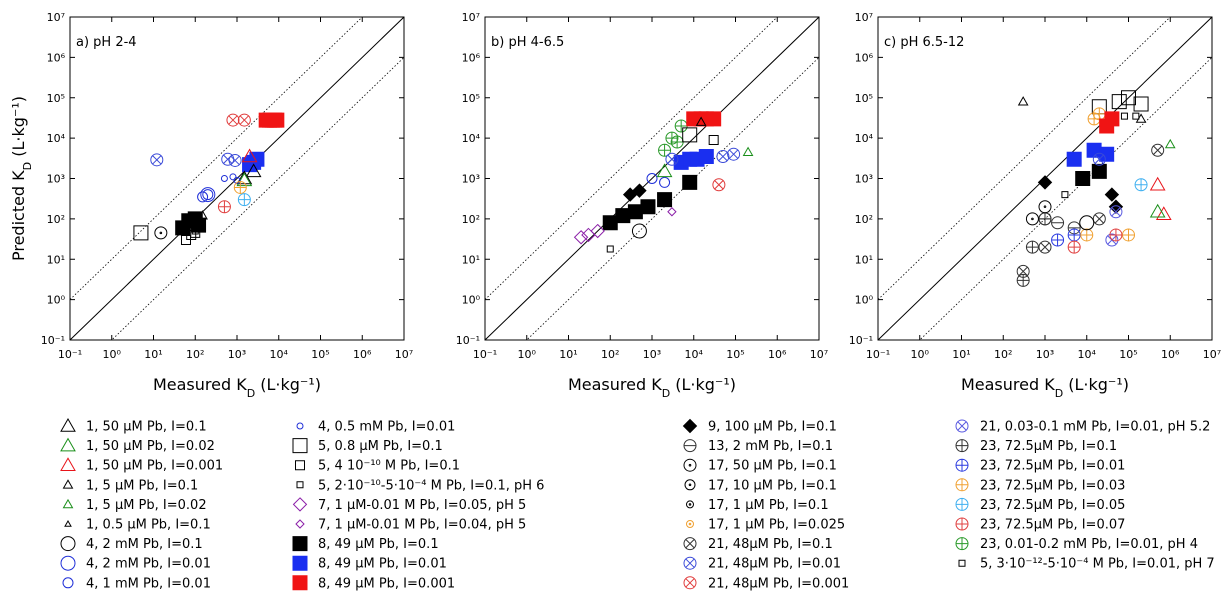 The height and width of the screenshot is (610, 1222). What do you see at coordinates (770, 544) in the screenshot?
I see `legend-label: 21, 48μM Pb, I=0.1` at bounding box center [770, 544].